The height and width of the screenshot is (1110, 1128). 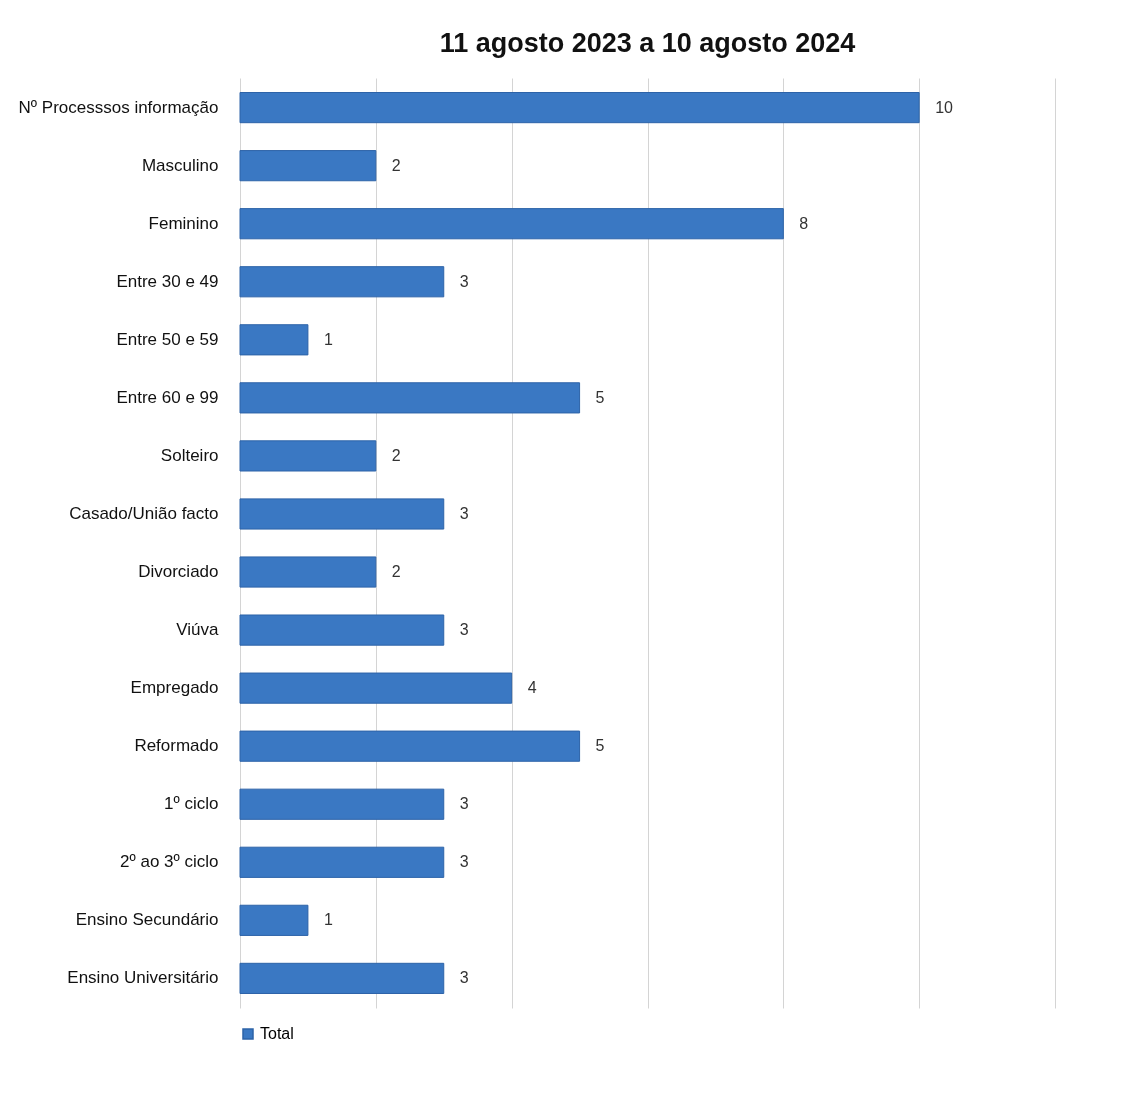 I want to click on y-tick-label: Entre 60 e 99, so click(x=167, y=397).